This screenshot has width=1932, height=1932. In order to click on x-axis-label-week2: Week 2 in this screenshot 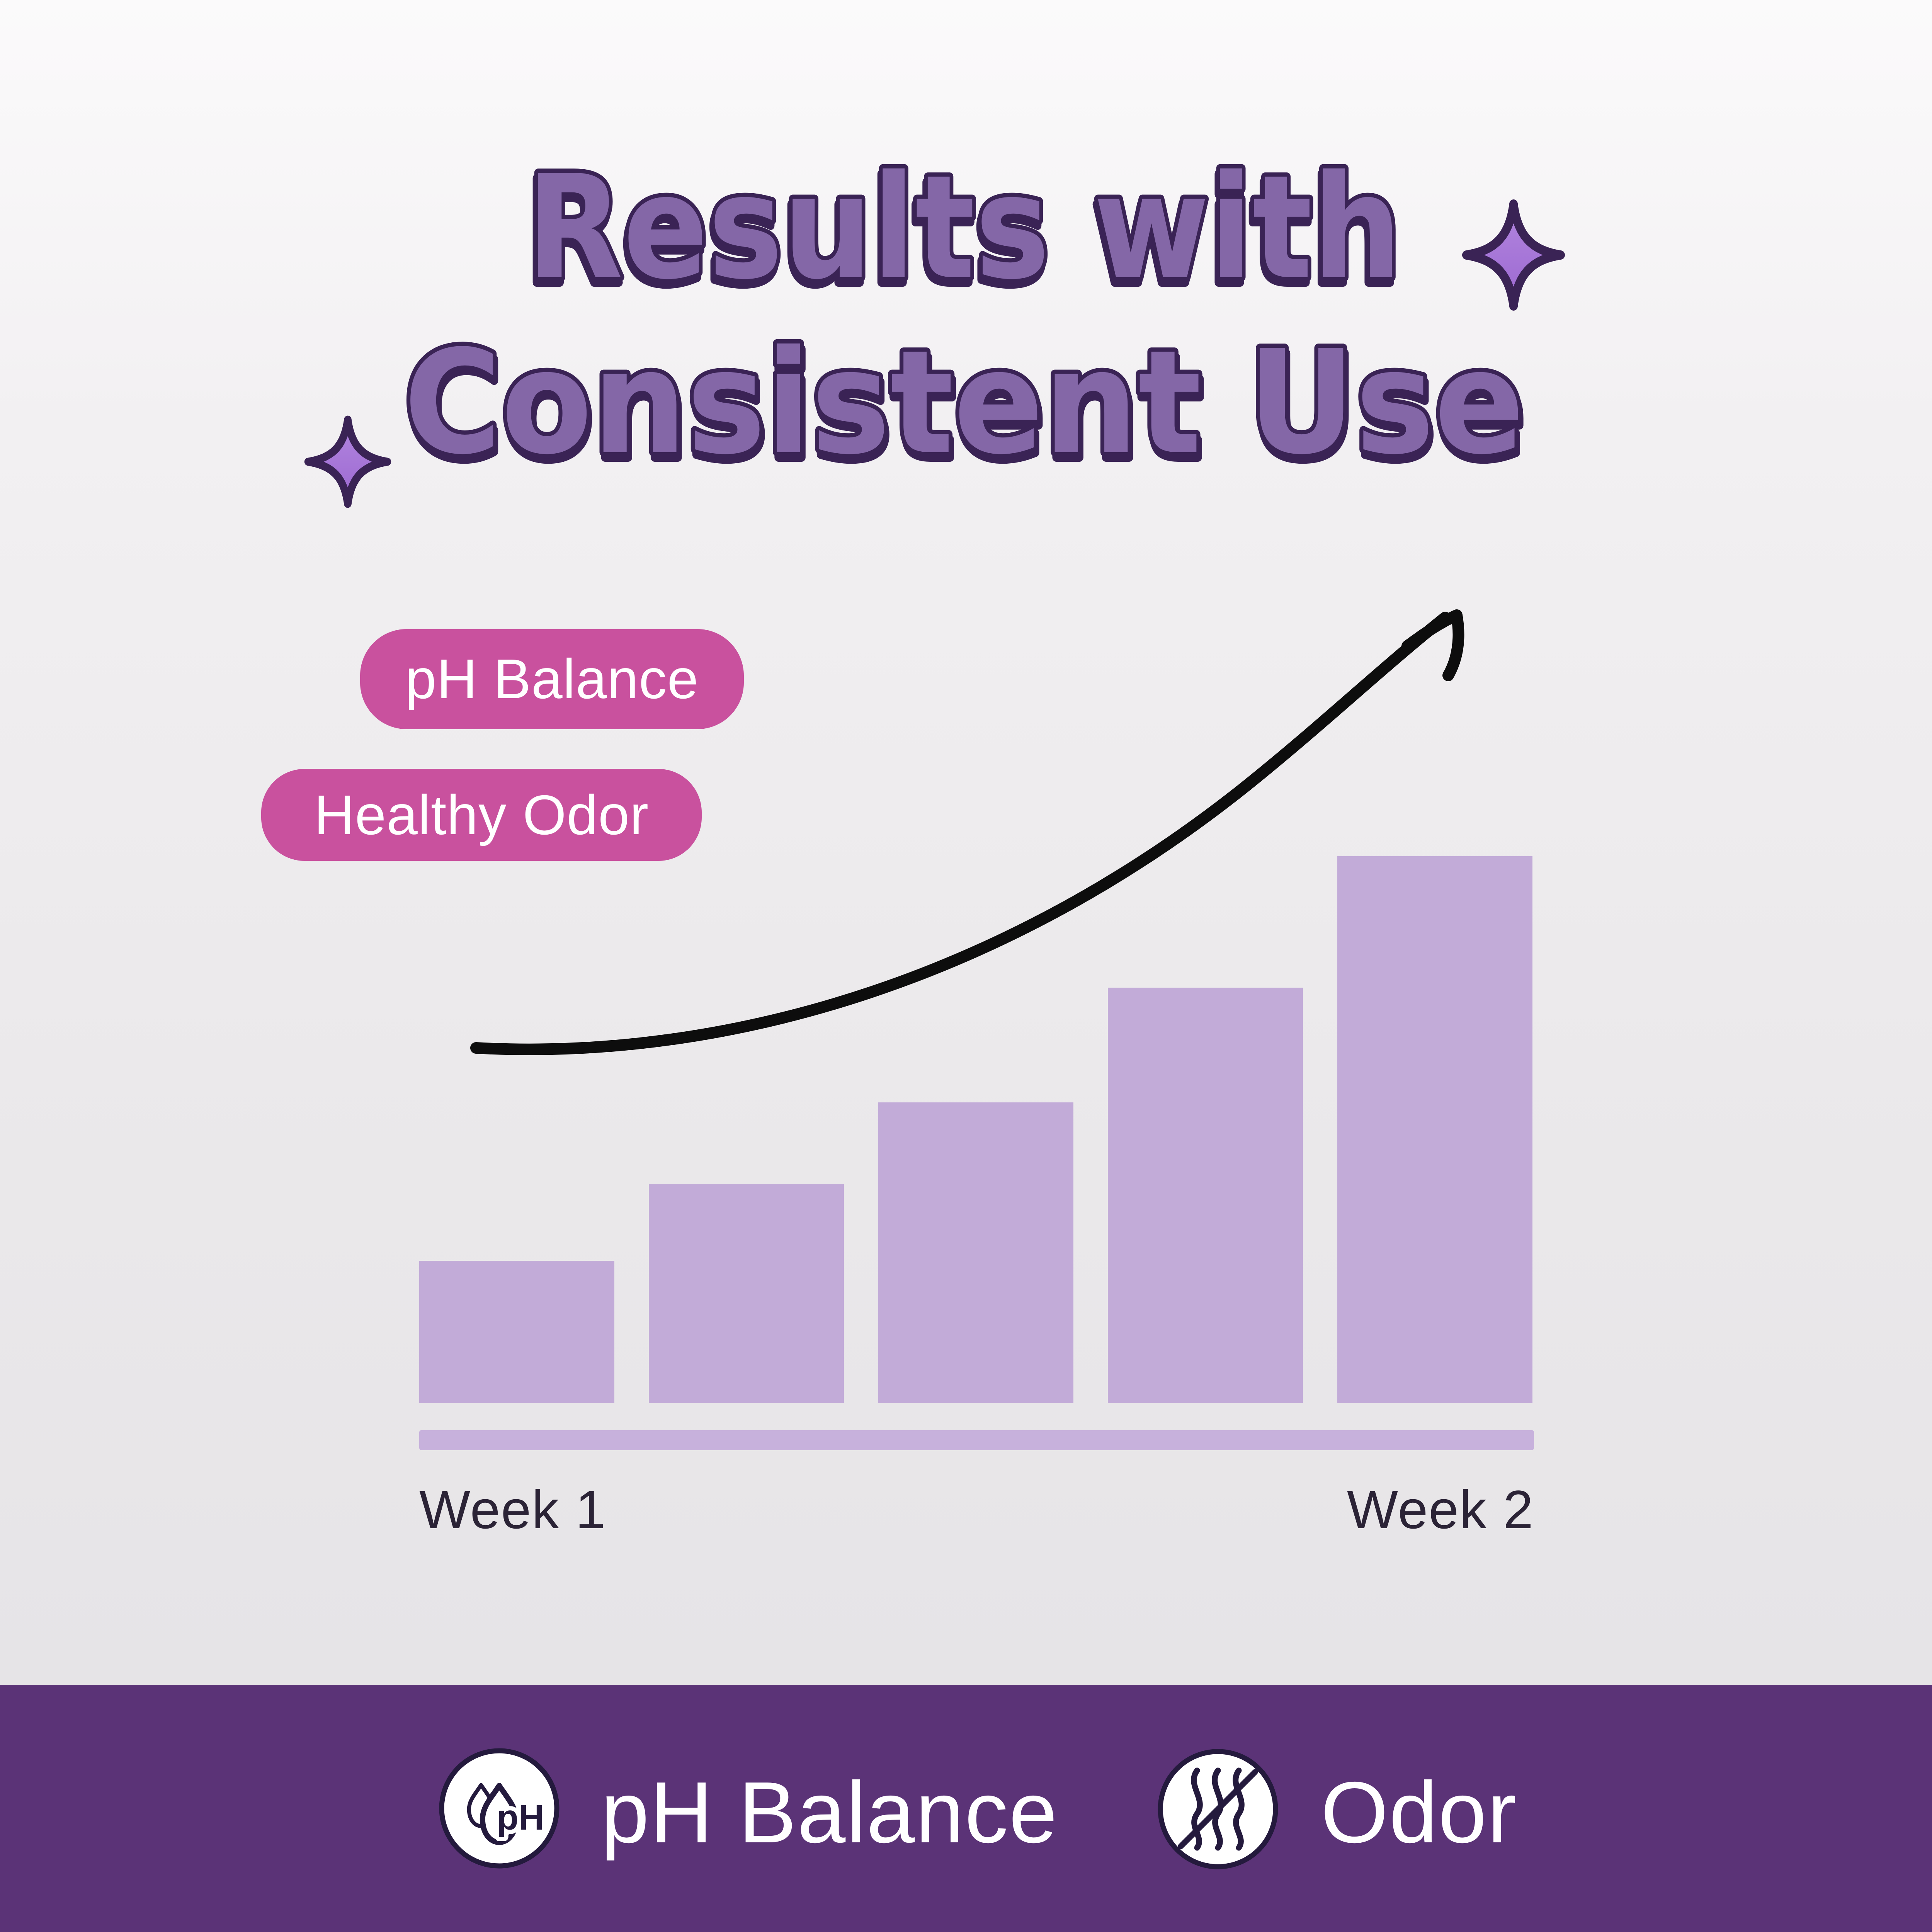, I will do `click(1440, 1510)`.